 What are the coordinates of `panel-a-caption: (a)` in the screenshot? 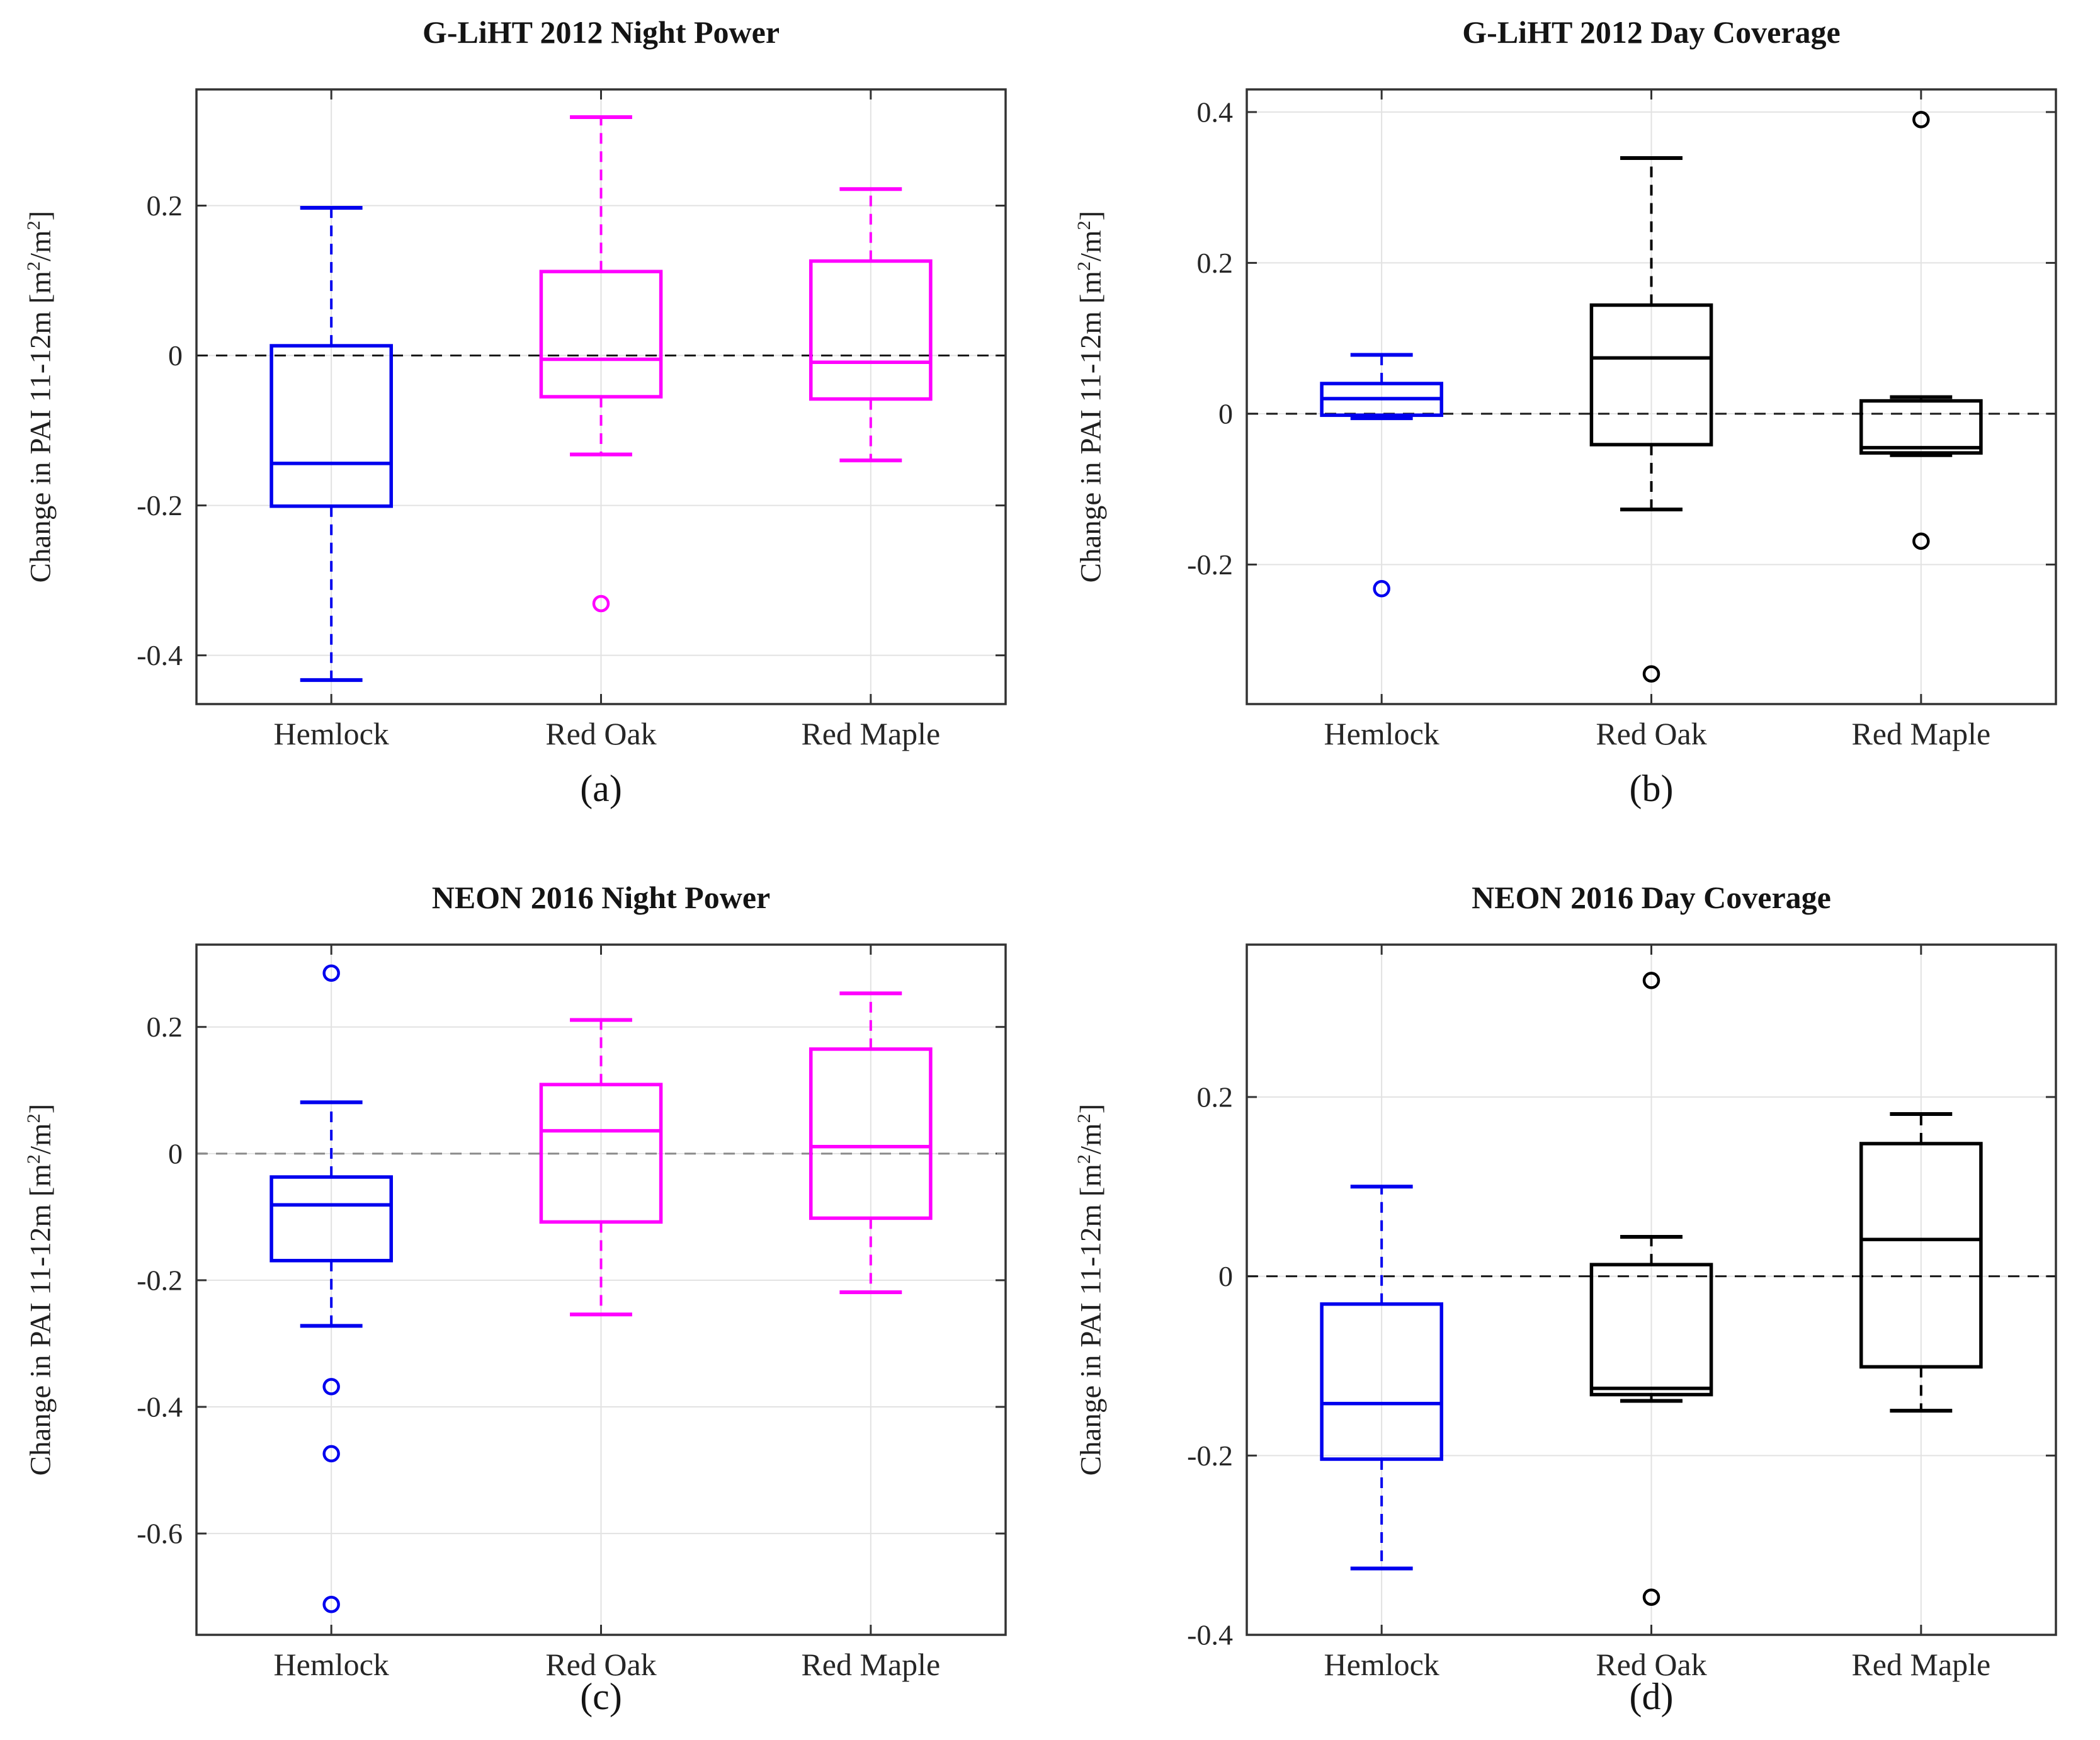 It's located at (601, 788).